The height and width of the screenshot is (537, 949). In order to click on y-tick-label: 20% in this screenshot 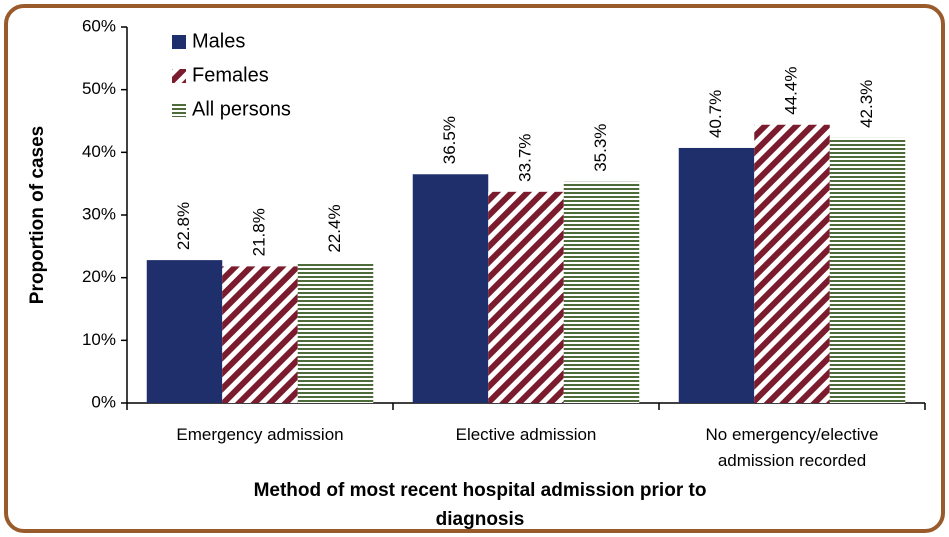, I will do `click(99, 276)`.